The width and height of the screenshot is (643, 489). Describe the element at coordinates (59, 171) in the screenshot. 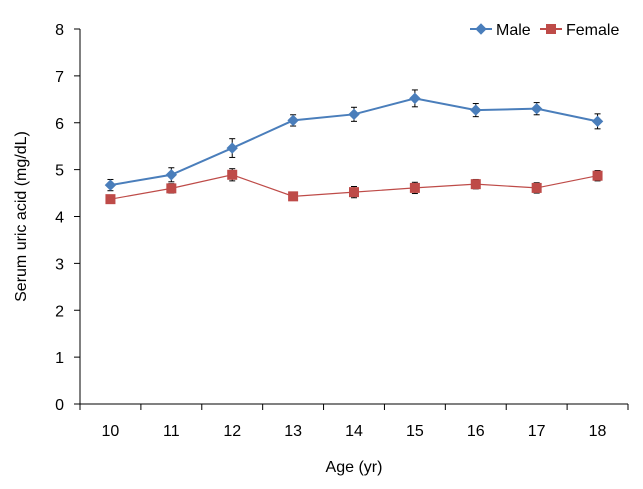

I see `y-tick-label: 5` at that location.